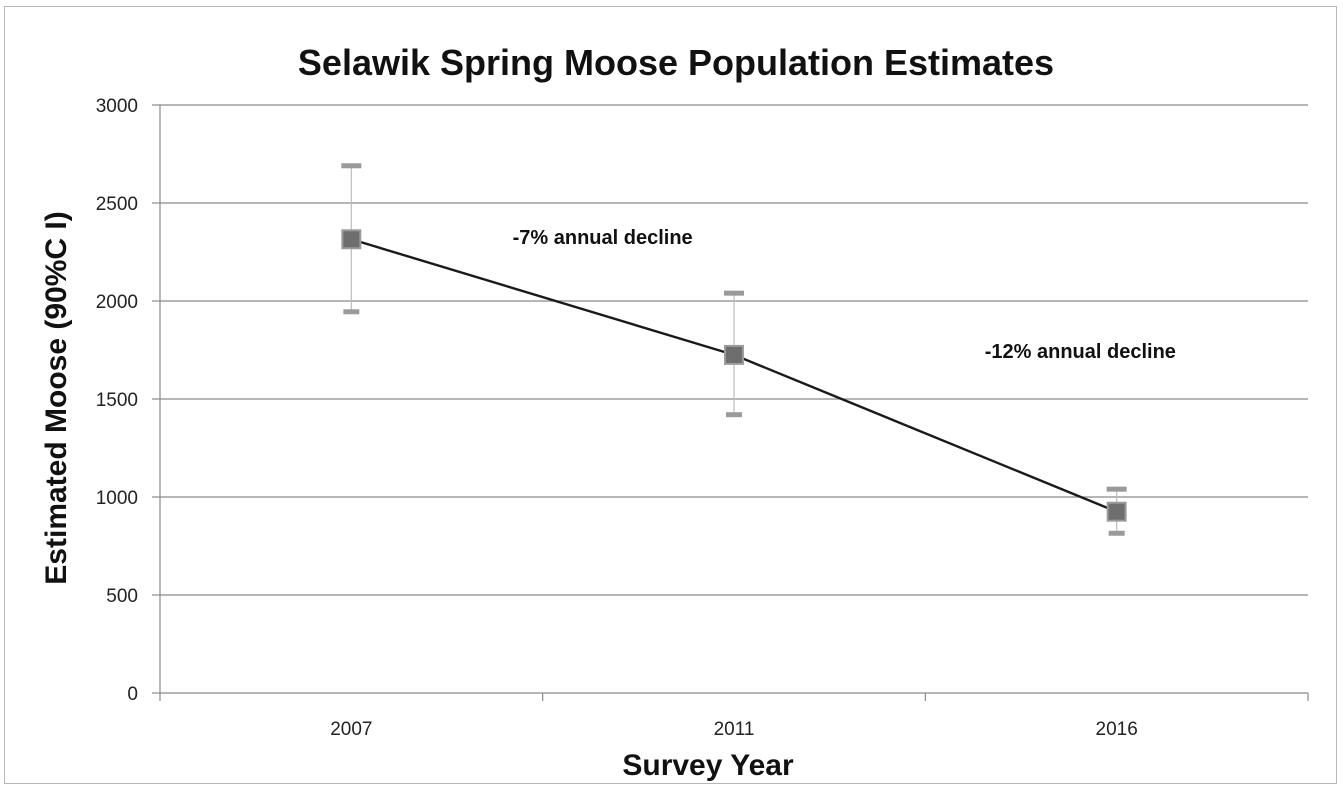 The height and width of the screenshot is (786, 1343). What do you see at coordinates (117, 204) in the screenshot?
I see `y-tick-label: 2500` at bounding box center [117, 204].